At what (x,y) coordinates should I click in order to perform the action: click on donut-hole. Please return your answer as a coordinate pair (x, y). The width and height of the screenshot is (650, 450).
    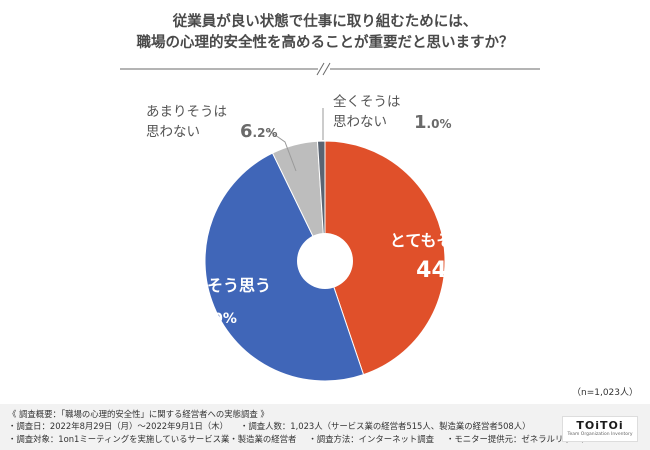
    Looking at the image, I should click on (325, 261).